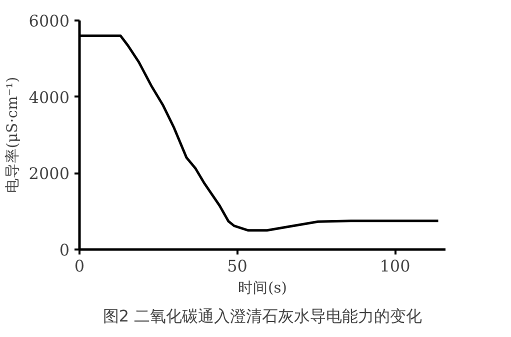  Describe the element at coordinates (49, 174) in the screenshot. I see `y-tick-label: 2000` at that location.